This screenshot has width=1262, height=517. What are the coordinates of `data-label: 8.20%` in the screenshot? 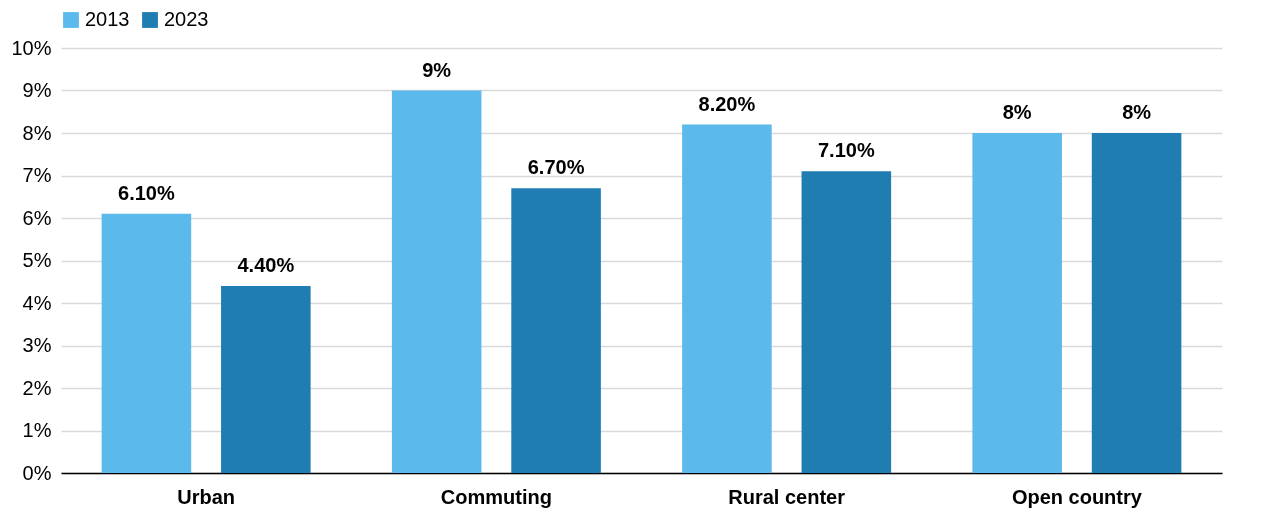 It's located at (727, 103).